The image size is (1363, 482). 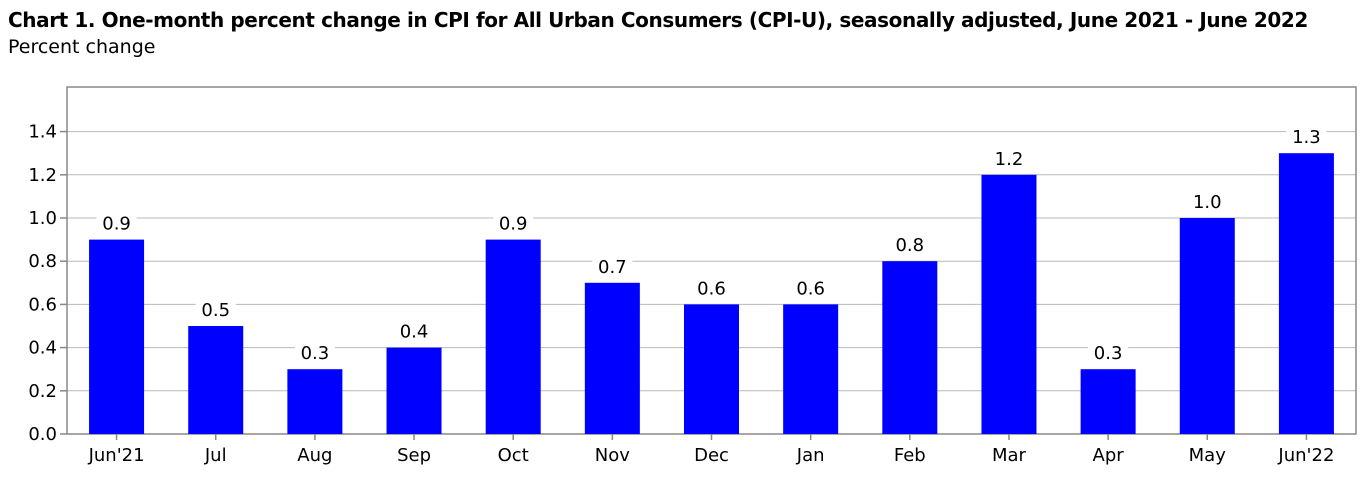 I want to click on x-tick-label: May, so click(x=1208, y=455).